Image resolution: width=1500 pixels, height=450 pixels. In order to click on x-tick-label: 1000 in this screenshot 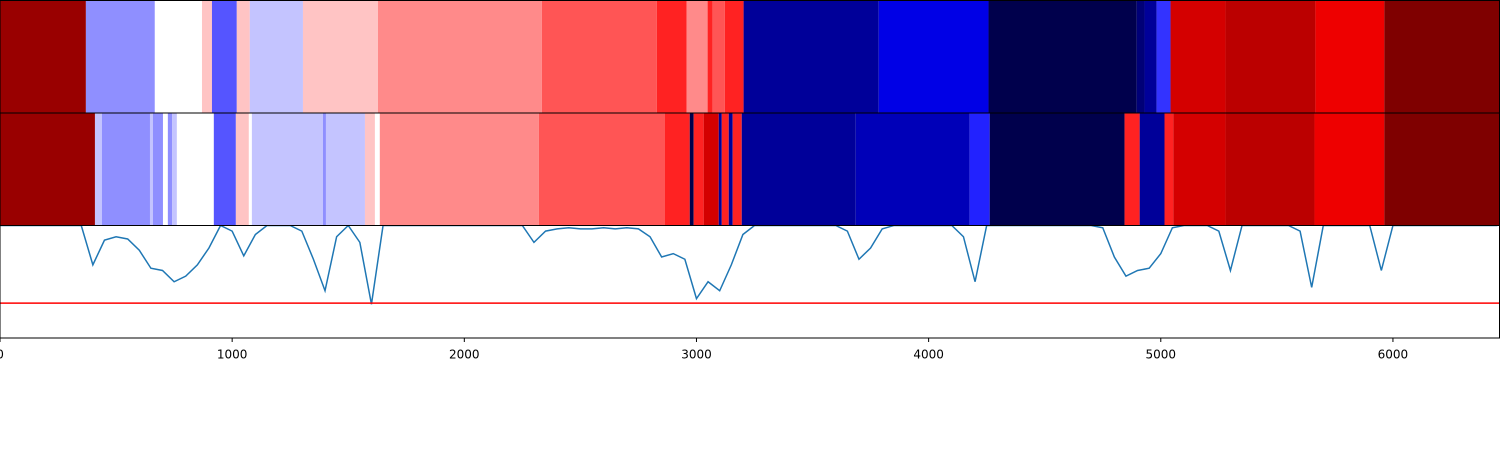, I will do `click(232, 355)`.